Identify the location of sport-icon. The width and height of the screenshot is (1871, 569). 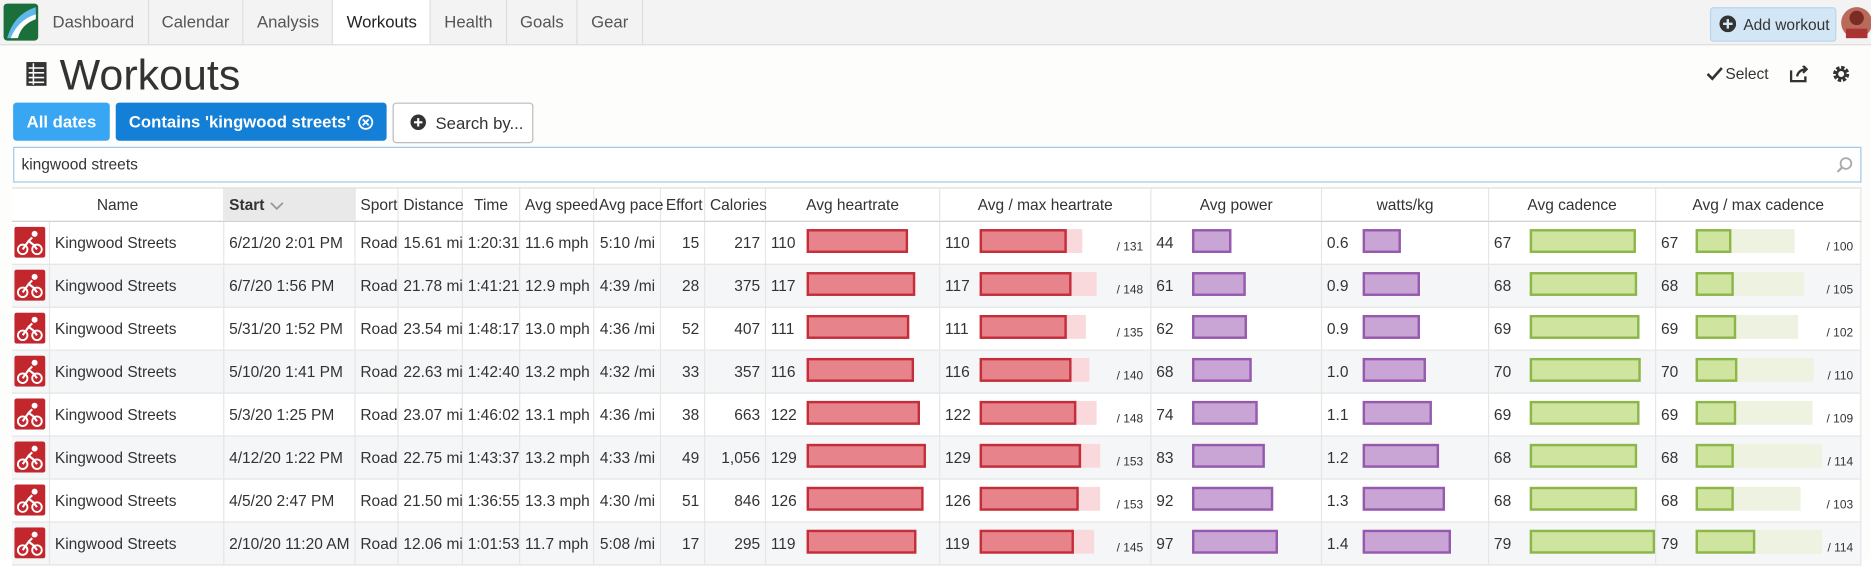
(30, 543).